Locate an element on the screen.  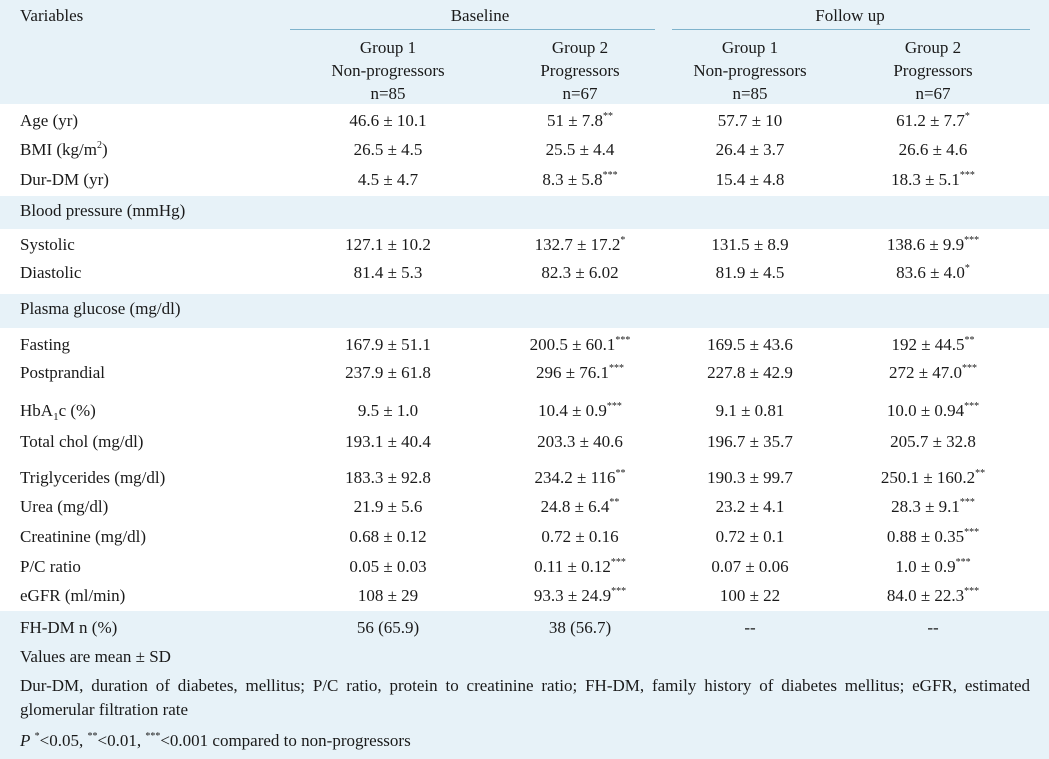
cell-creat-f2: 0.88 ± 0.35*** is located at coordinates (933, 536).